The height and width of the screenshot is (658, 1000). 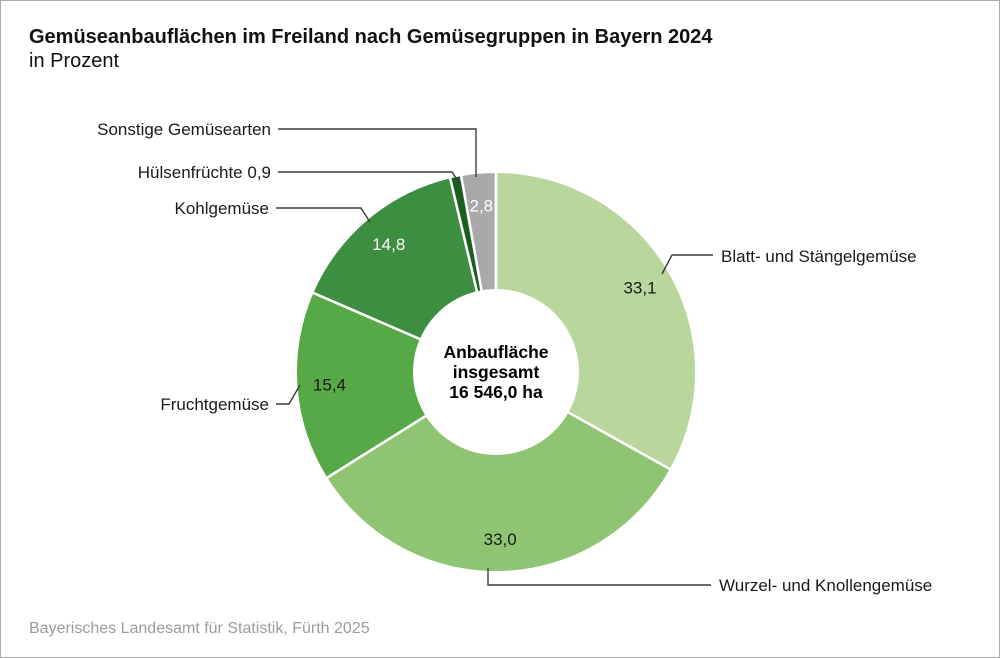 What do you see at coordinates (687, 264) in the screenshot?
I see `callout-line-blatt-und-staengelgemuese` at bounding box center [687, 264].